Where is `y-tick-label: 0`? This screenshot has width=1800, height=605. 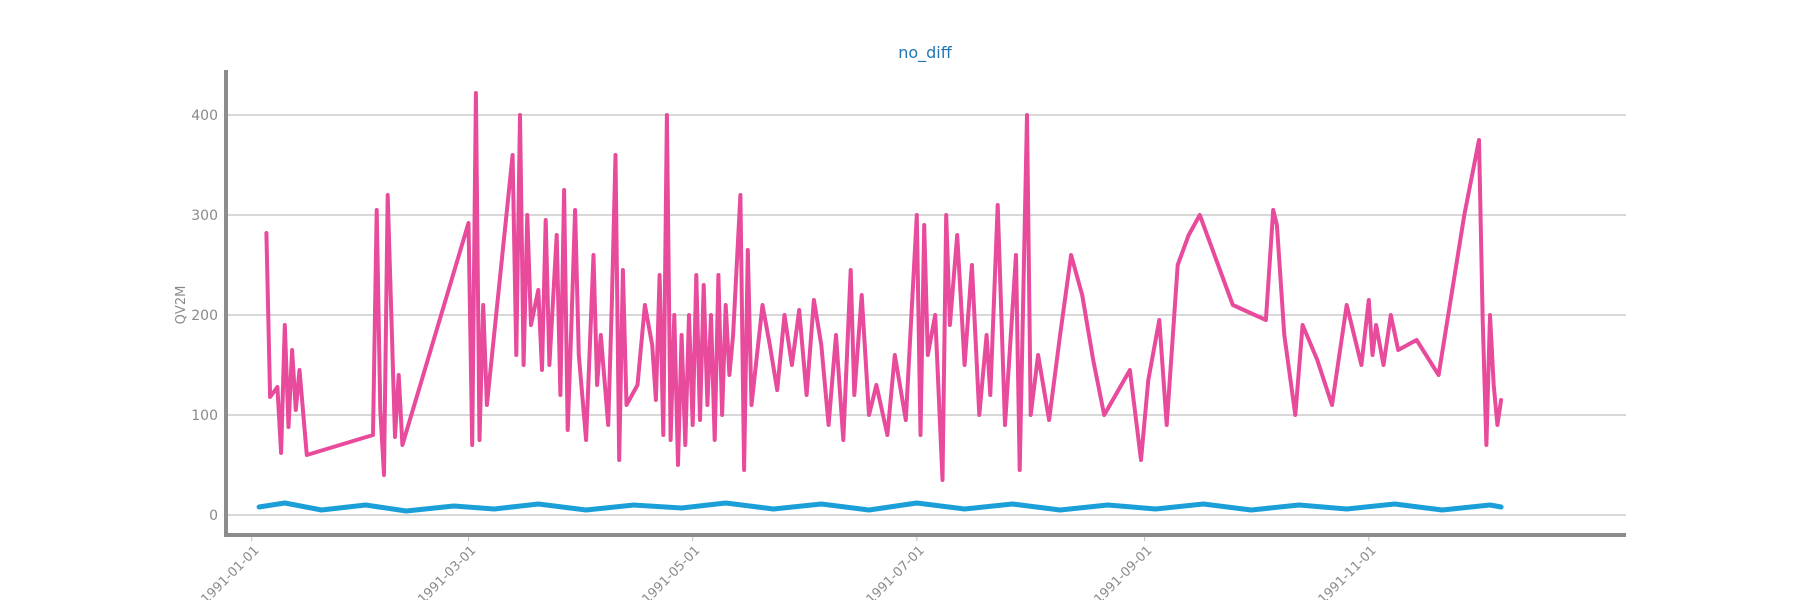 y-tick-label: 0 is located at coordinates (213, 516).